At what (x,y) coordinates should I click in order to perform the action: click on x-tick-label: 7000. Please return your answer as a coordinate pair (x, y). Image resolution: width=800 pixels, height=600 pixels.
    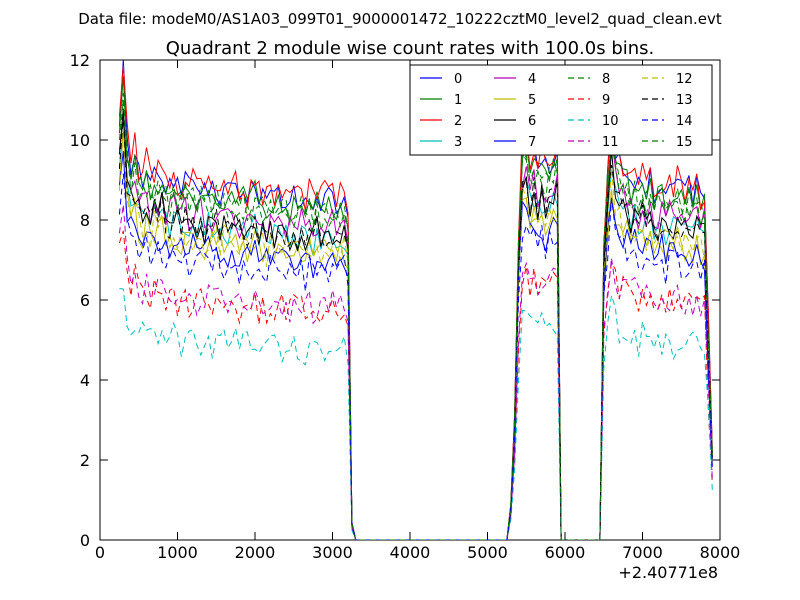
    Looking at the image, I should click on (642, 552).